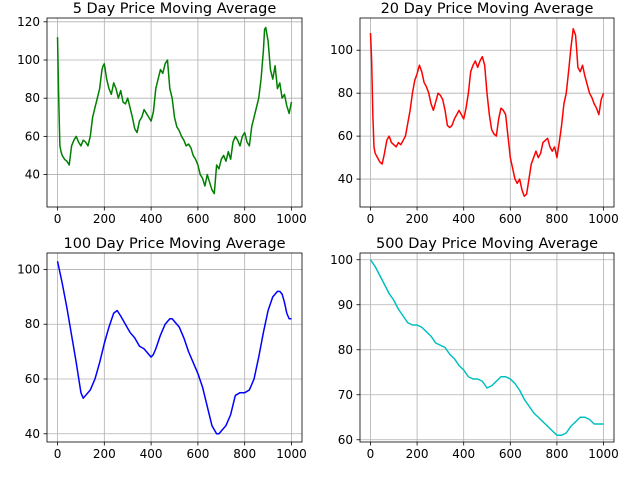  Describe the element at coordinates (175, 9) in the screenshot. I see `chart-title: 5 Day Price Moving Average` at that location.